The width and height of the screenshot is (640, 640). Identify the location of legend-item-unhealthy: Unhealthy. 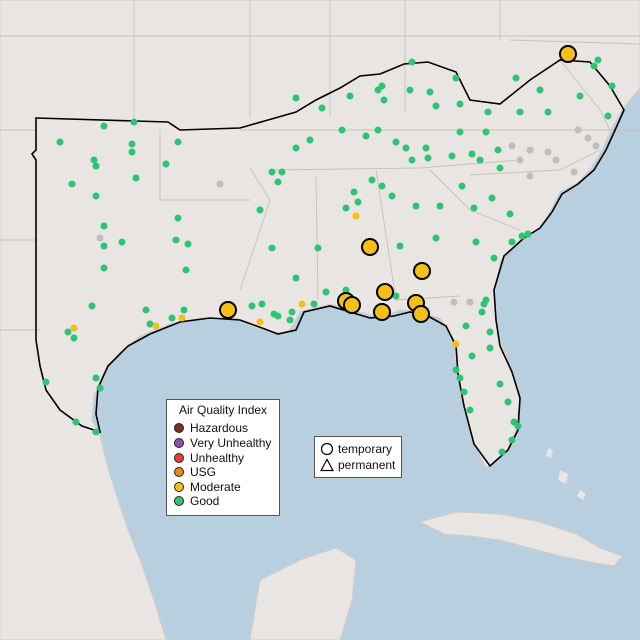
(209, 458).